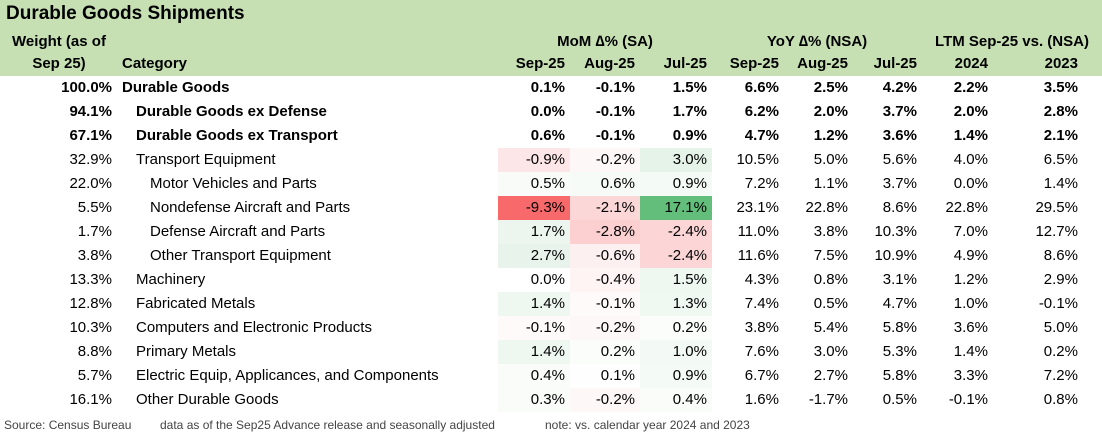 This screenshot has width=1102, height=436. Describe the element at coordinates (155, 63) in the screenshot. I see `category-header: Category` at that location.